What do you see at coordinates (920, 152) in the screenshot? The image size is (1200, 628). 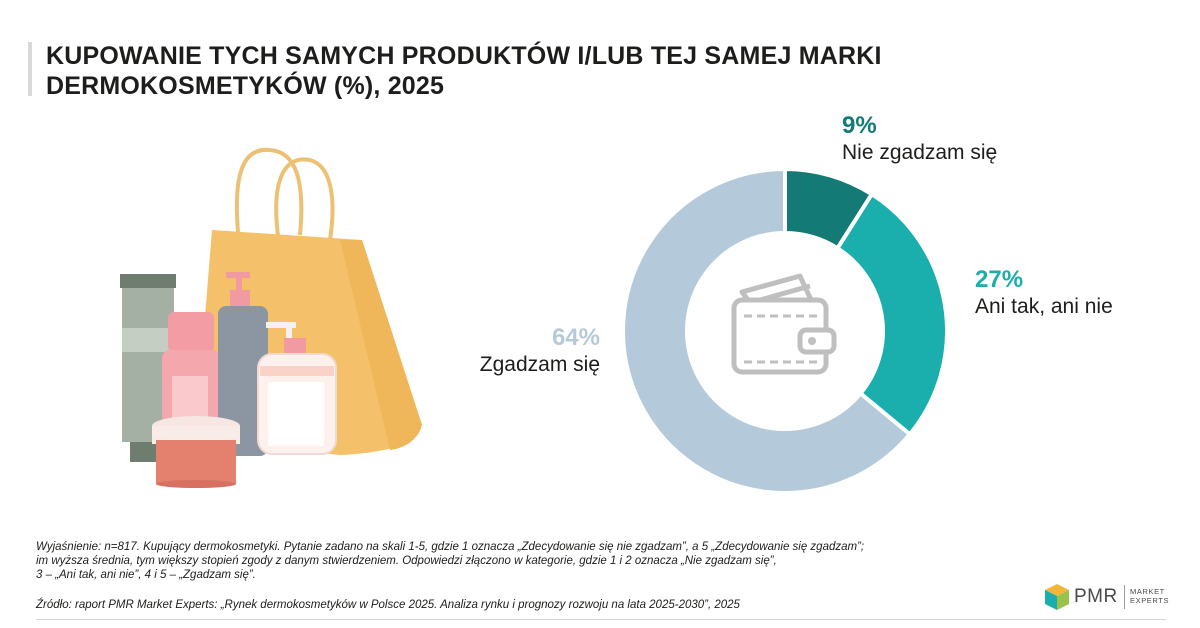 I see `slice-name-disagree: Nie zgadzam się` at bounding box center [920, 152].